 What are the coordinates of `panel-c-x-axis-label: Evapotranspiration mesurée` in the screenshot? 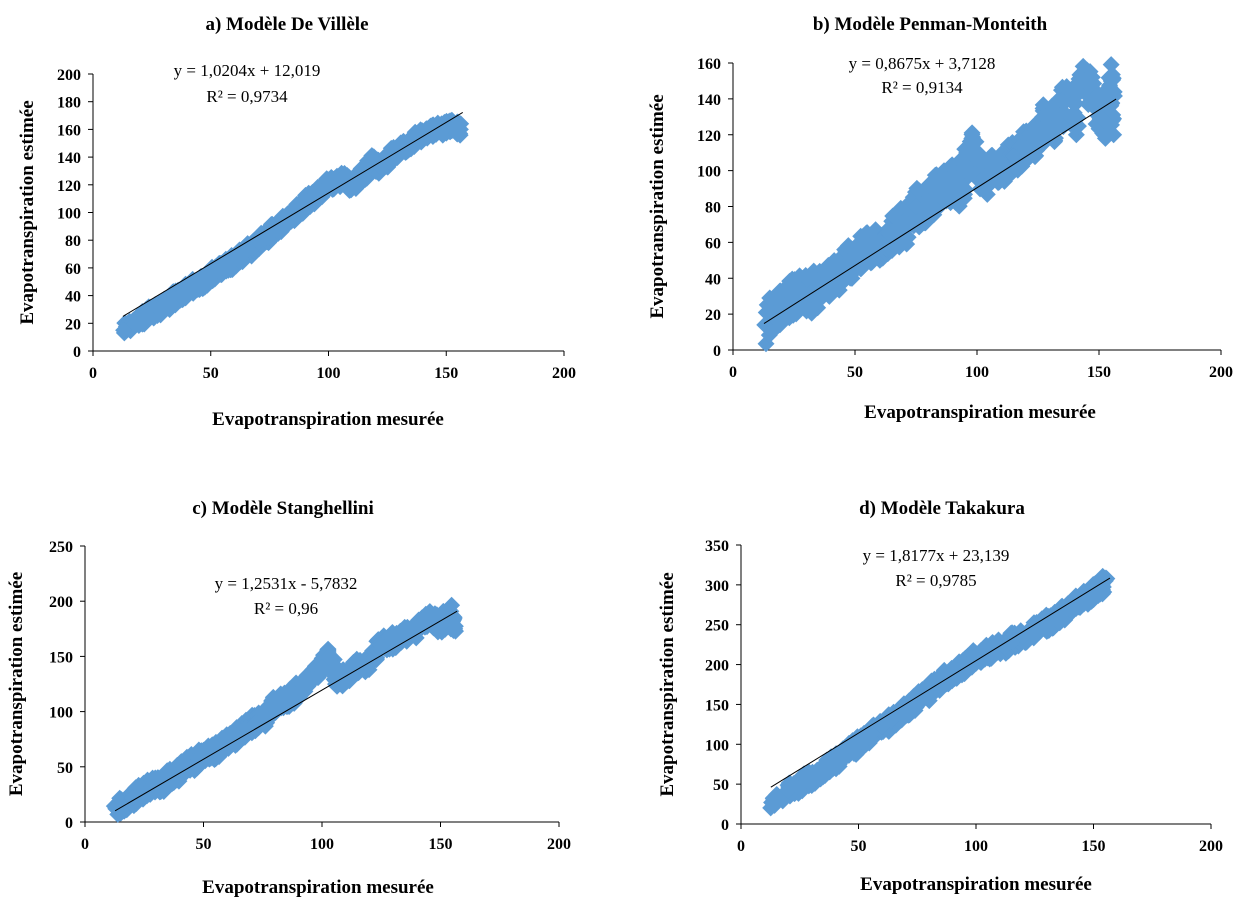 It's located at (318, 887).